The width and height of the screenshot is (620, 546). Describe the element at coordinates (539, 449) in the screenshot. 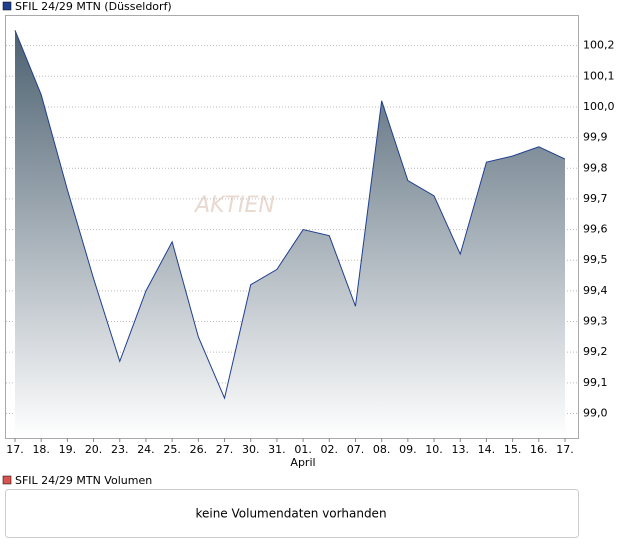

I see `x-tick-label: 16.` at that location.